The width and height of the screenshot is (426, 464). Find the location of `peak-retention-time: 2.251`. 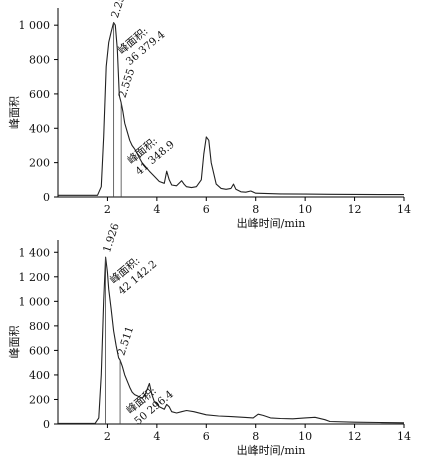

peak-retention-time: 2.251 is located at coordinates (119, 10).